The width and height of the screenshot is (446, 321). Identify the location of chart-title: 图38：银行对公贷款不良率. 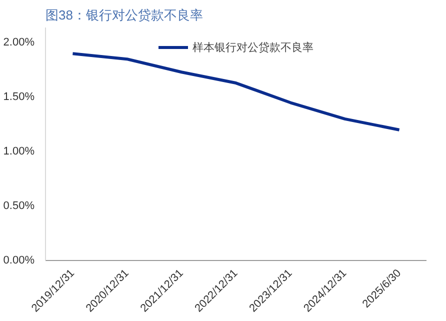
(124, 15).